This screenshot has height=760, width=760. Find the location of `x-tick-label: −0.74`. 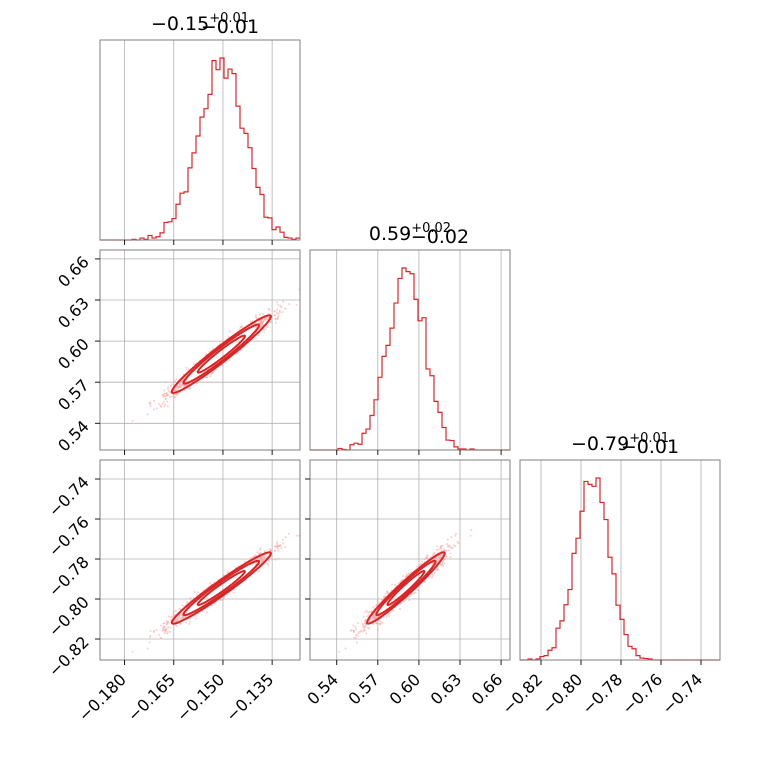

x-tick-label: −0.74 is located at coordinates (682, 694).